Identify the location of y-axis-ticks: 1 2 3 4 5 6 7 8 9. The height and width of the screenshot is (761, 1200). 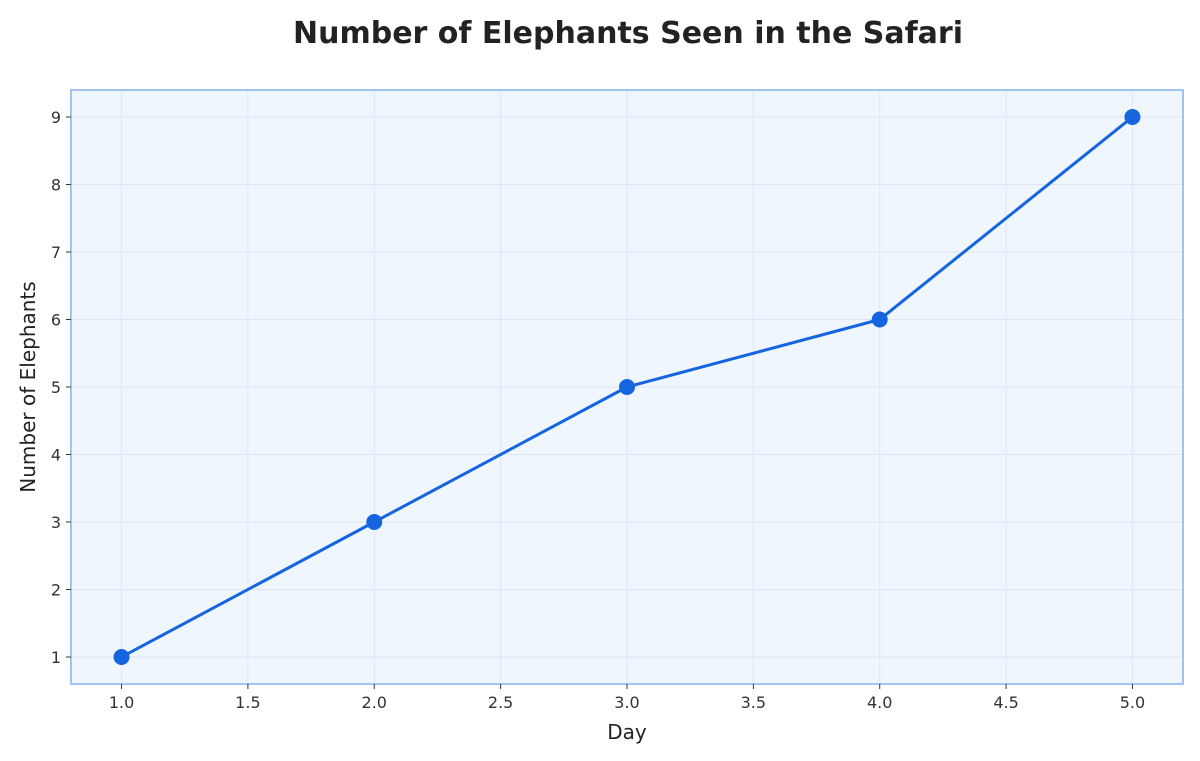
(61, 387).